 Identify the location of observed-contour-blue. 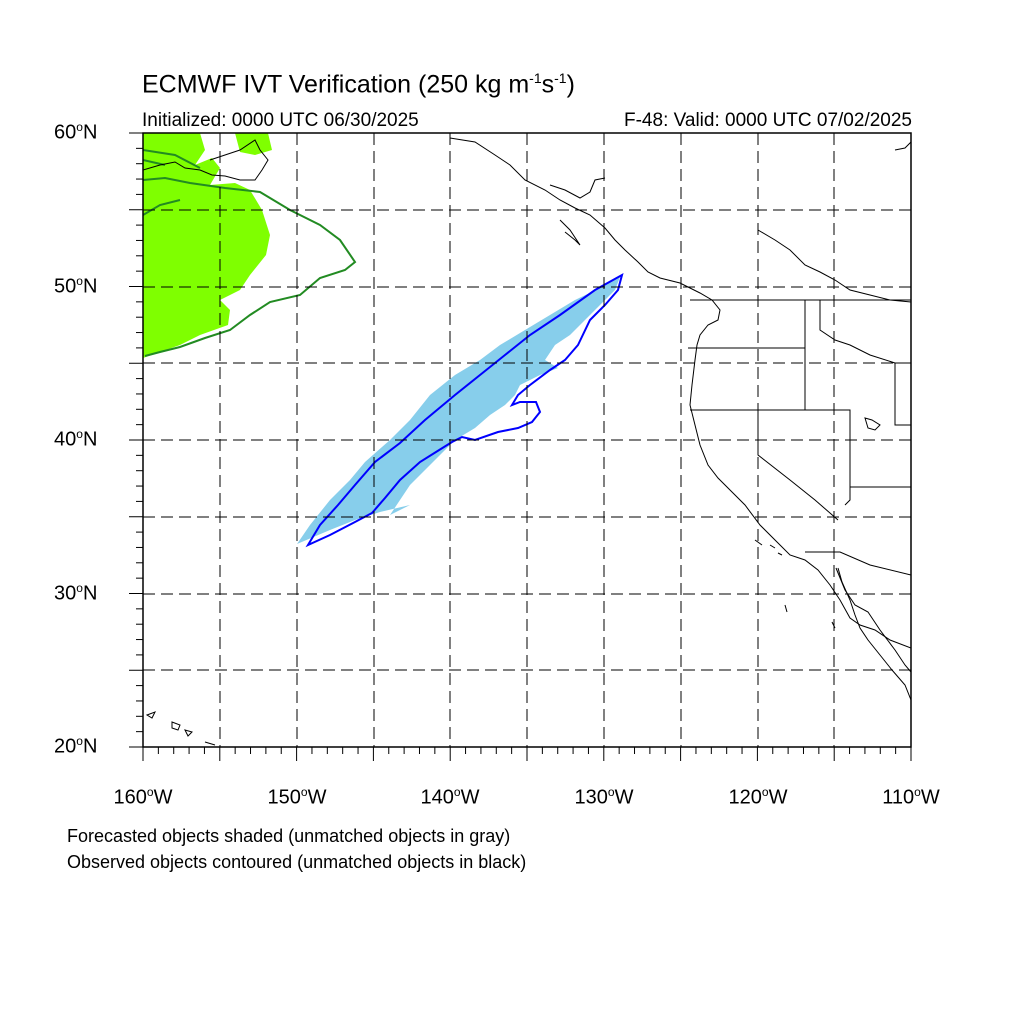
(464, 410).